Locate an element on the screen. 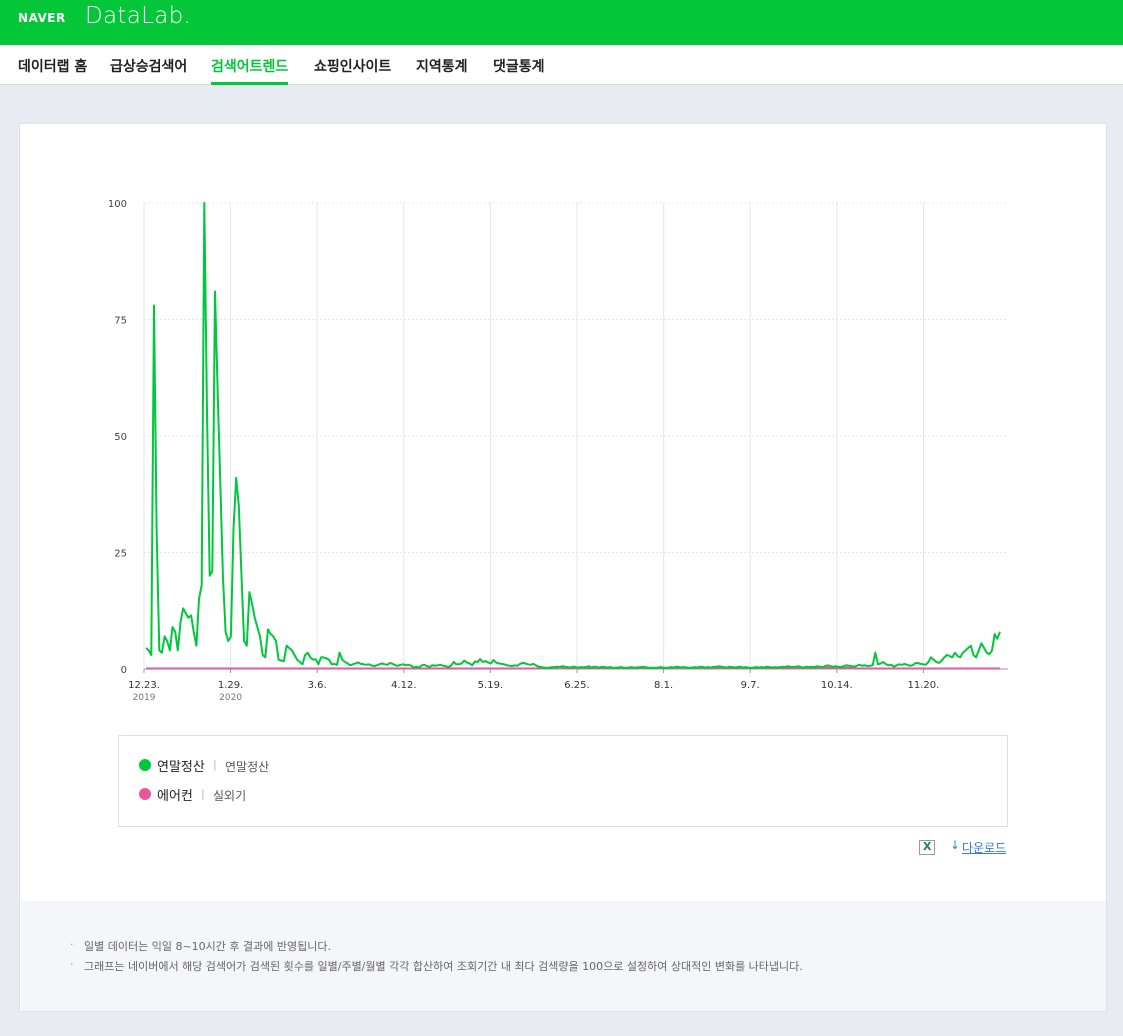 This screenshot has width=1123, height=1036. series-2-keyword: 실외기 is located at coordinates (230, 796).